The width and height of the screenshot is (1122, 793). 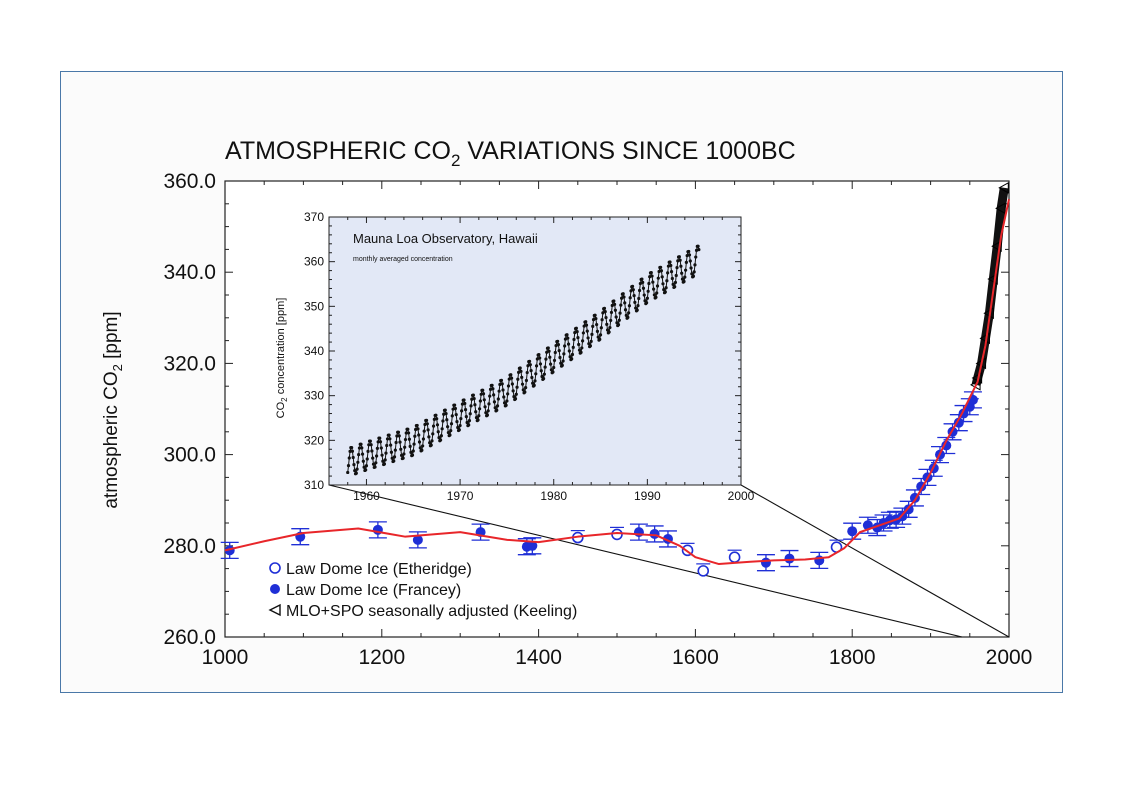 I want to click on keeling-point, so click(x=984, y=338).